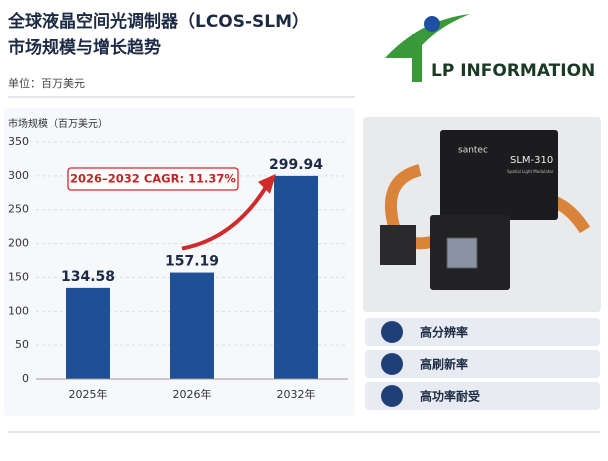 This screenshot has height=461, width=608. I want to click on value-label: 134.58, so click(88, 277).